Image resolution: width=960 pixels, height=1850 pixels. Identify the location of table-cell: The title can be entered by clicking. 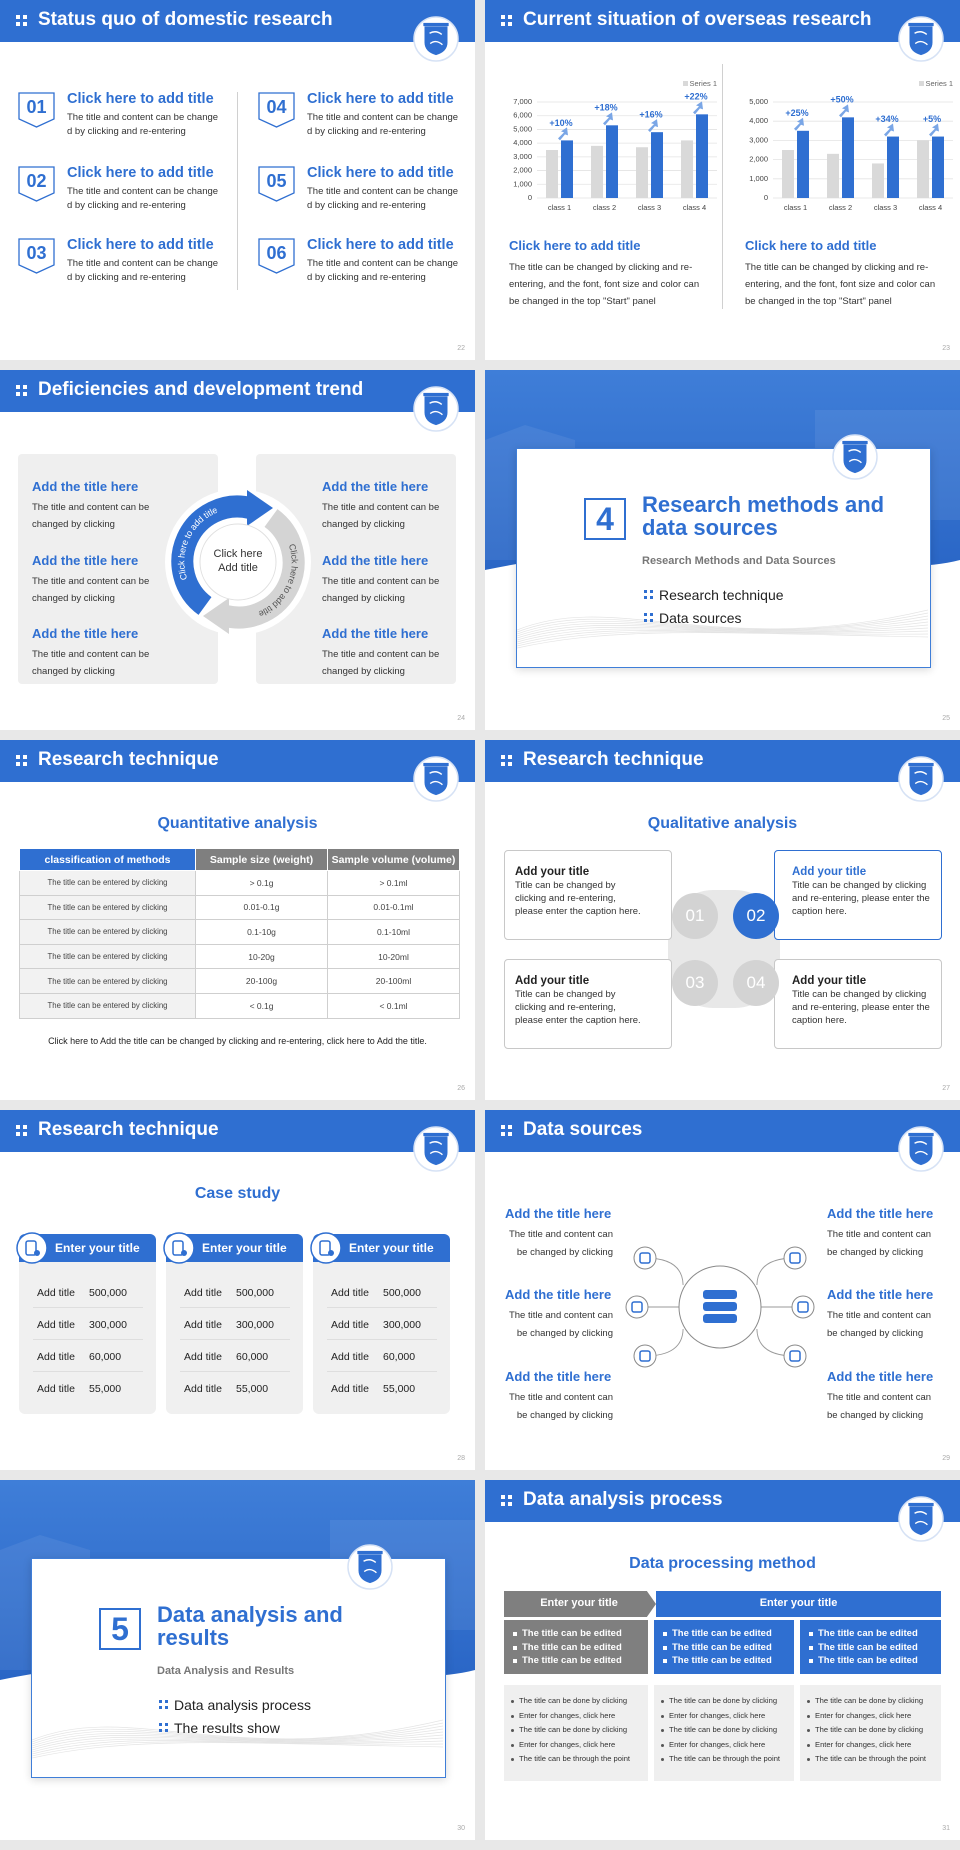
(107, 932).